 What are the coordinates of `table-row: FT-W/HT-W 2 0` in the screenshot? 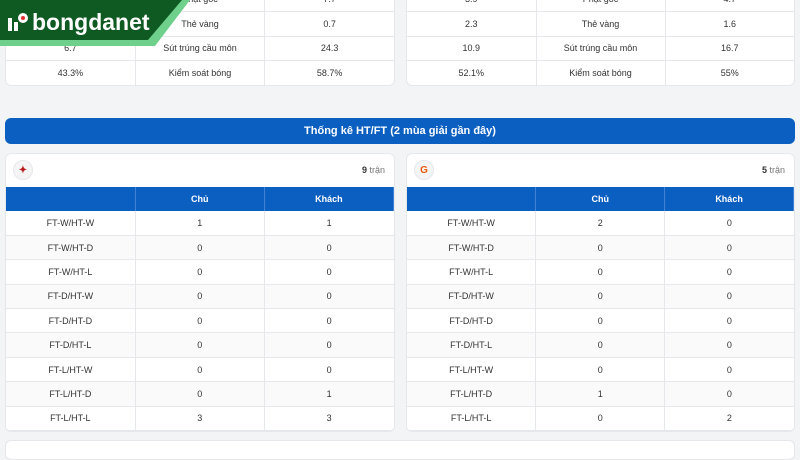 It's located at (600, 223).